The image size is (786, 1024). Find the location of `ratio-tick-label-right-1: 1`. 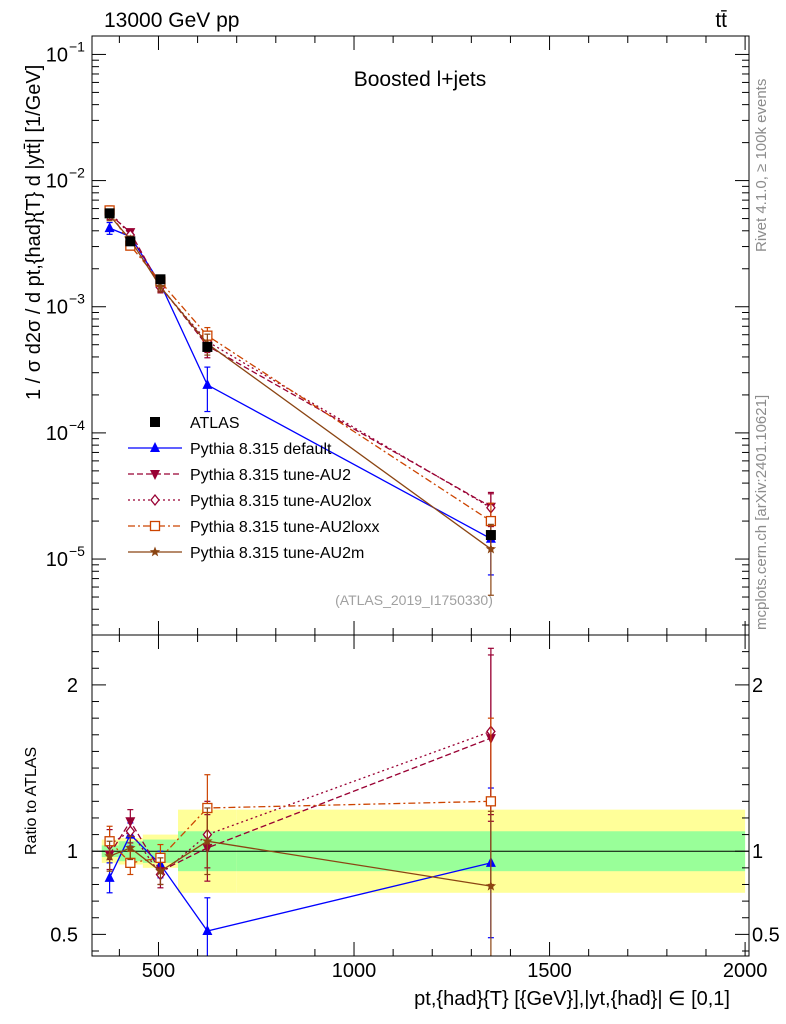

ratio-tick-label-right-1: 1 is located at coordinates (757, 852).